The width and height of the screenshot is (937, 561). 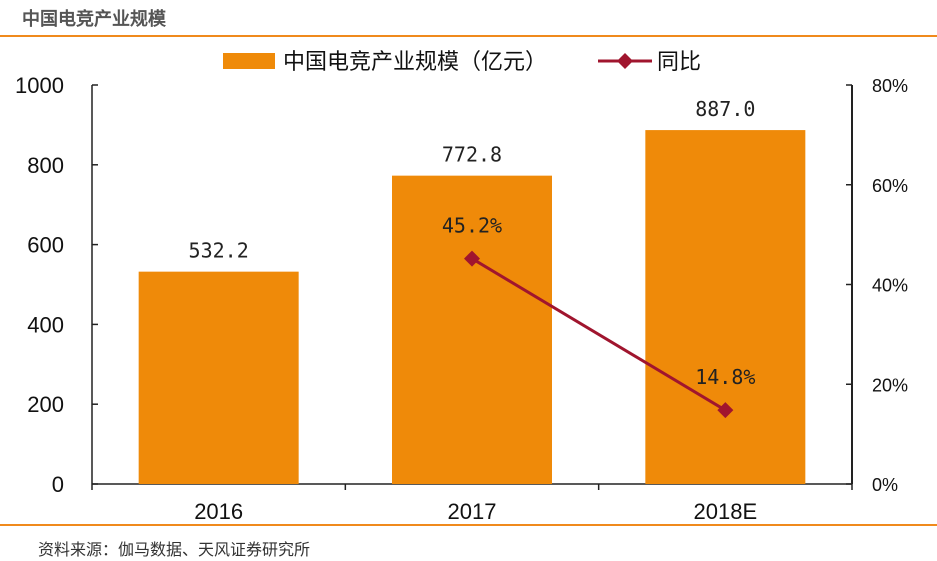 What do you see at coordinates (472, 155) in the screenshot?
I see `bar-value-label: 772.8` at bounding box center [472, 155].